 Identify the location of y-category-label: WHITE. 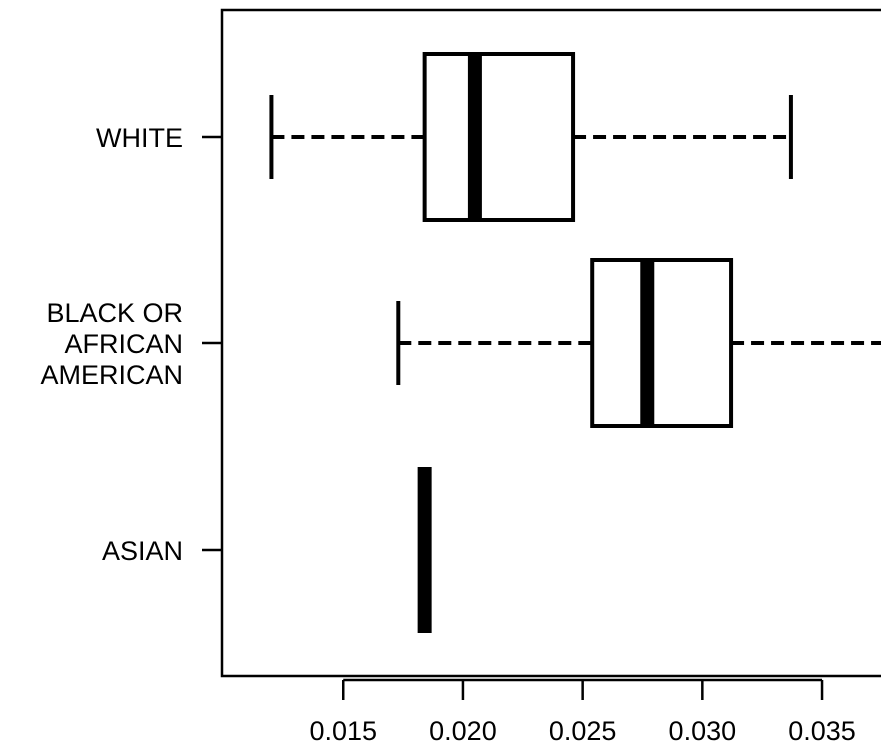
(139, 138).